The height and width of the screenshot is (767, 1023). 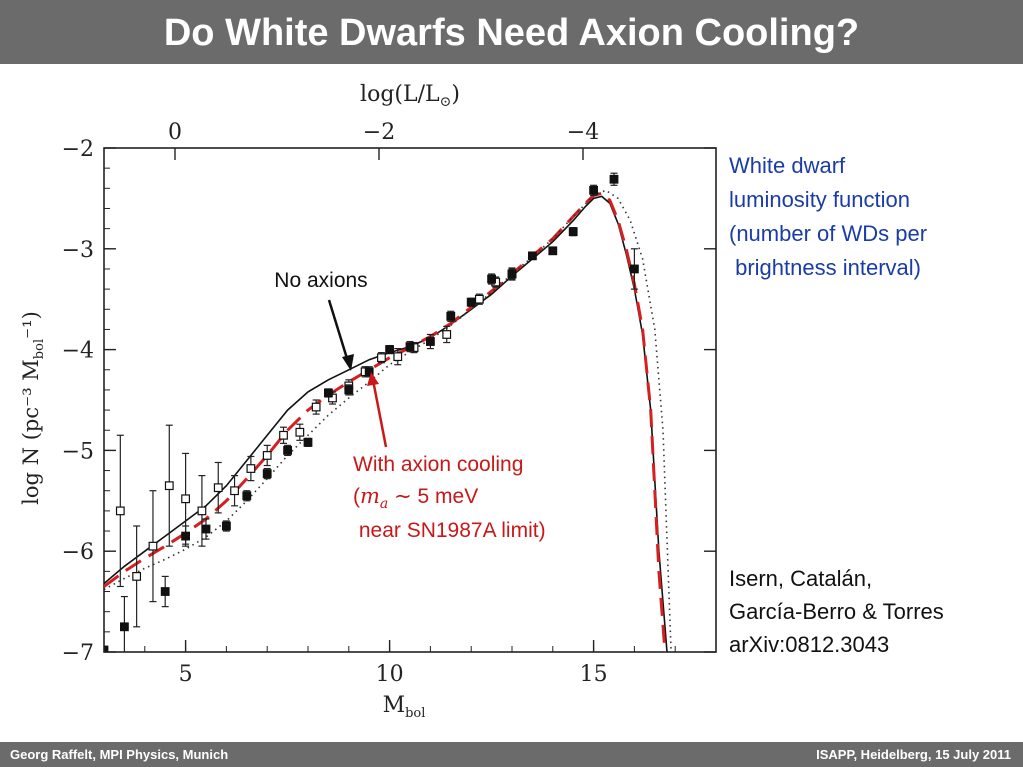 I want to click on y-tick-label: −5, so click(x=78, y=451).